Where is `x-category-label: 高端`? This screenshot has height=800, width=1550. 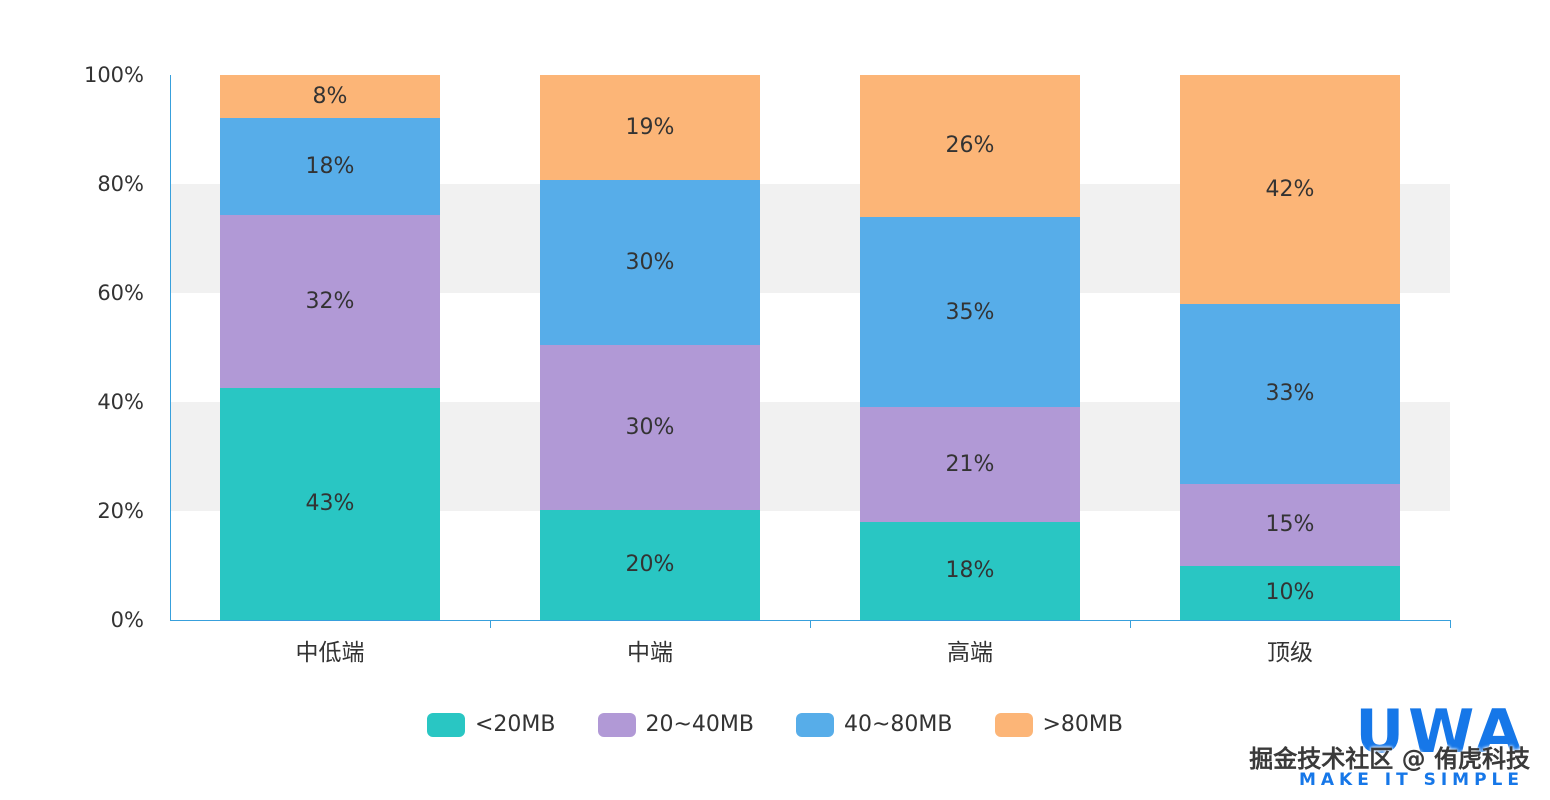 x-category-label: 高端 is located at coordinates (970, 653).